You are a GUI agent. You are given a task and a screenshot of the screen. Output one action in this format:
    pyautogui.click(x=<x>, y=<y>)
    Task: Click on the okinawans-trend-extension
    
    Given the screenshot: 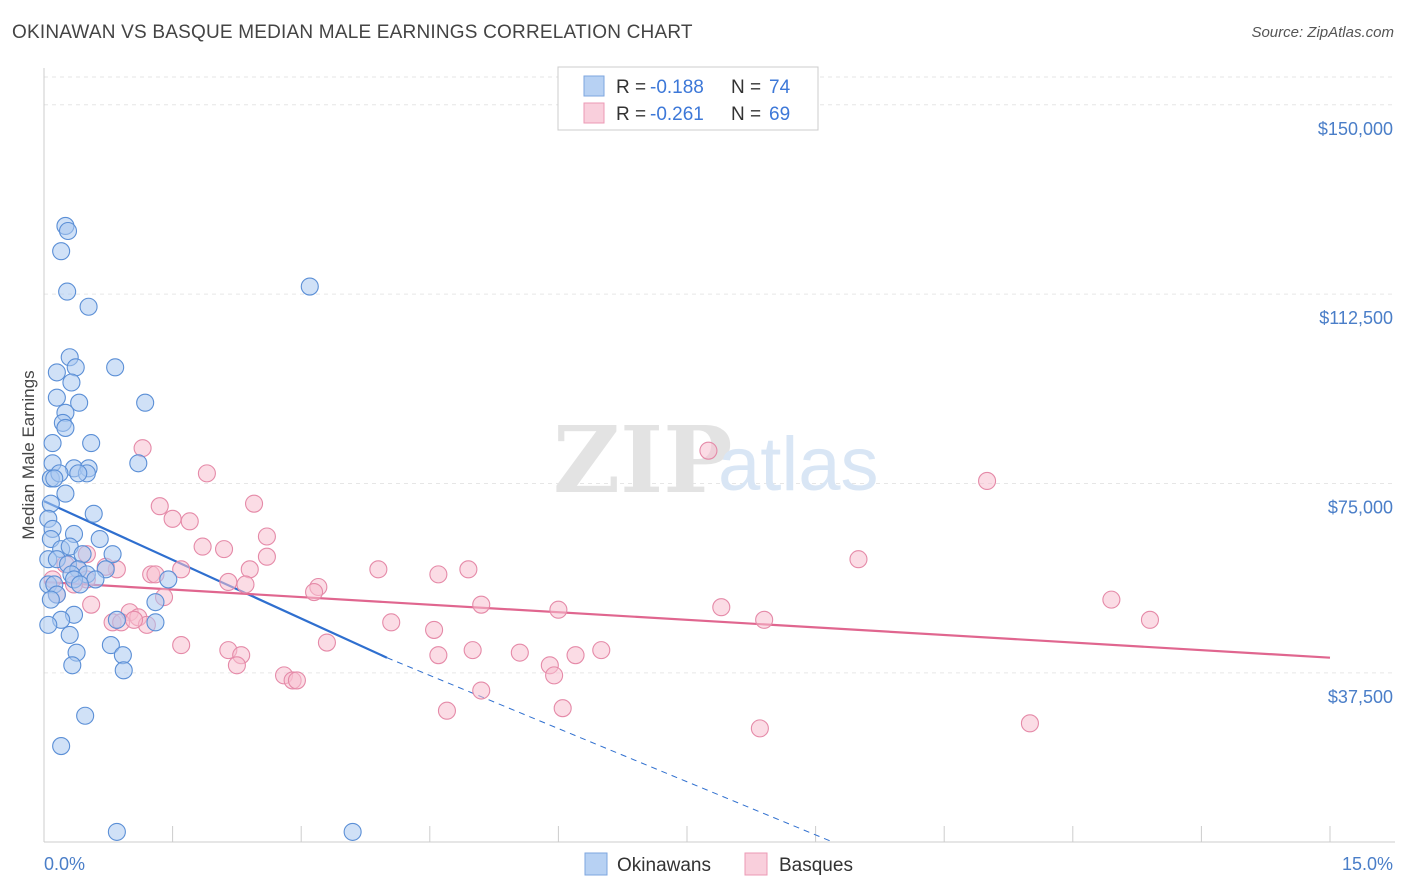 What is the action you would take?
    pyautogui.click(x=609, y=750)
    